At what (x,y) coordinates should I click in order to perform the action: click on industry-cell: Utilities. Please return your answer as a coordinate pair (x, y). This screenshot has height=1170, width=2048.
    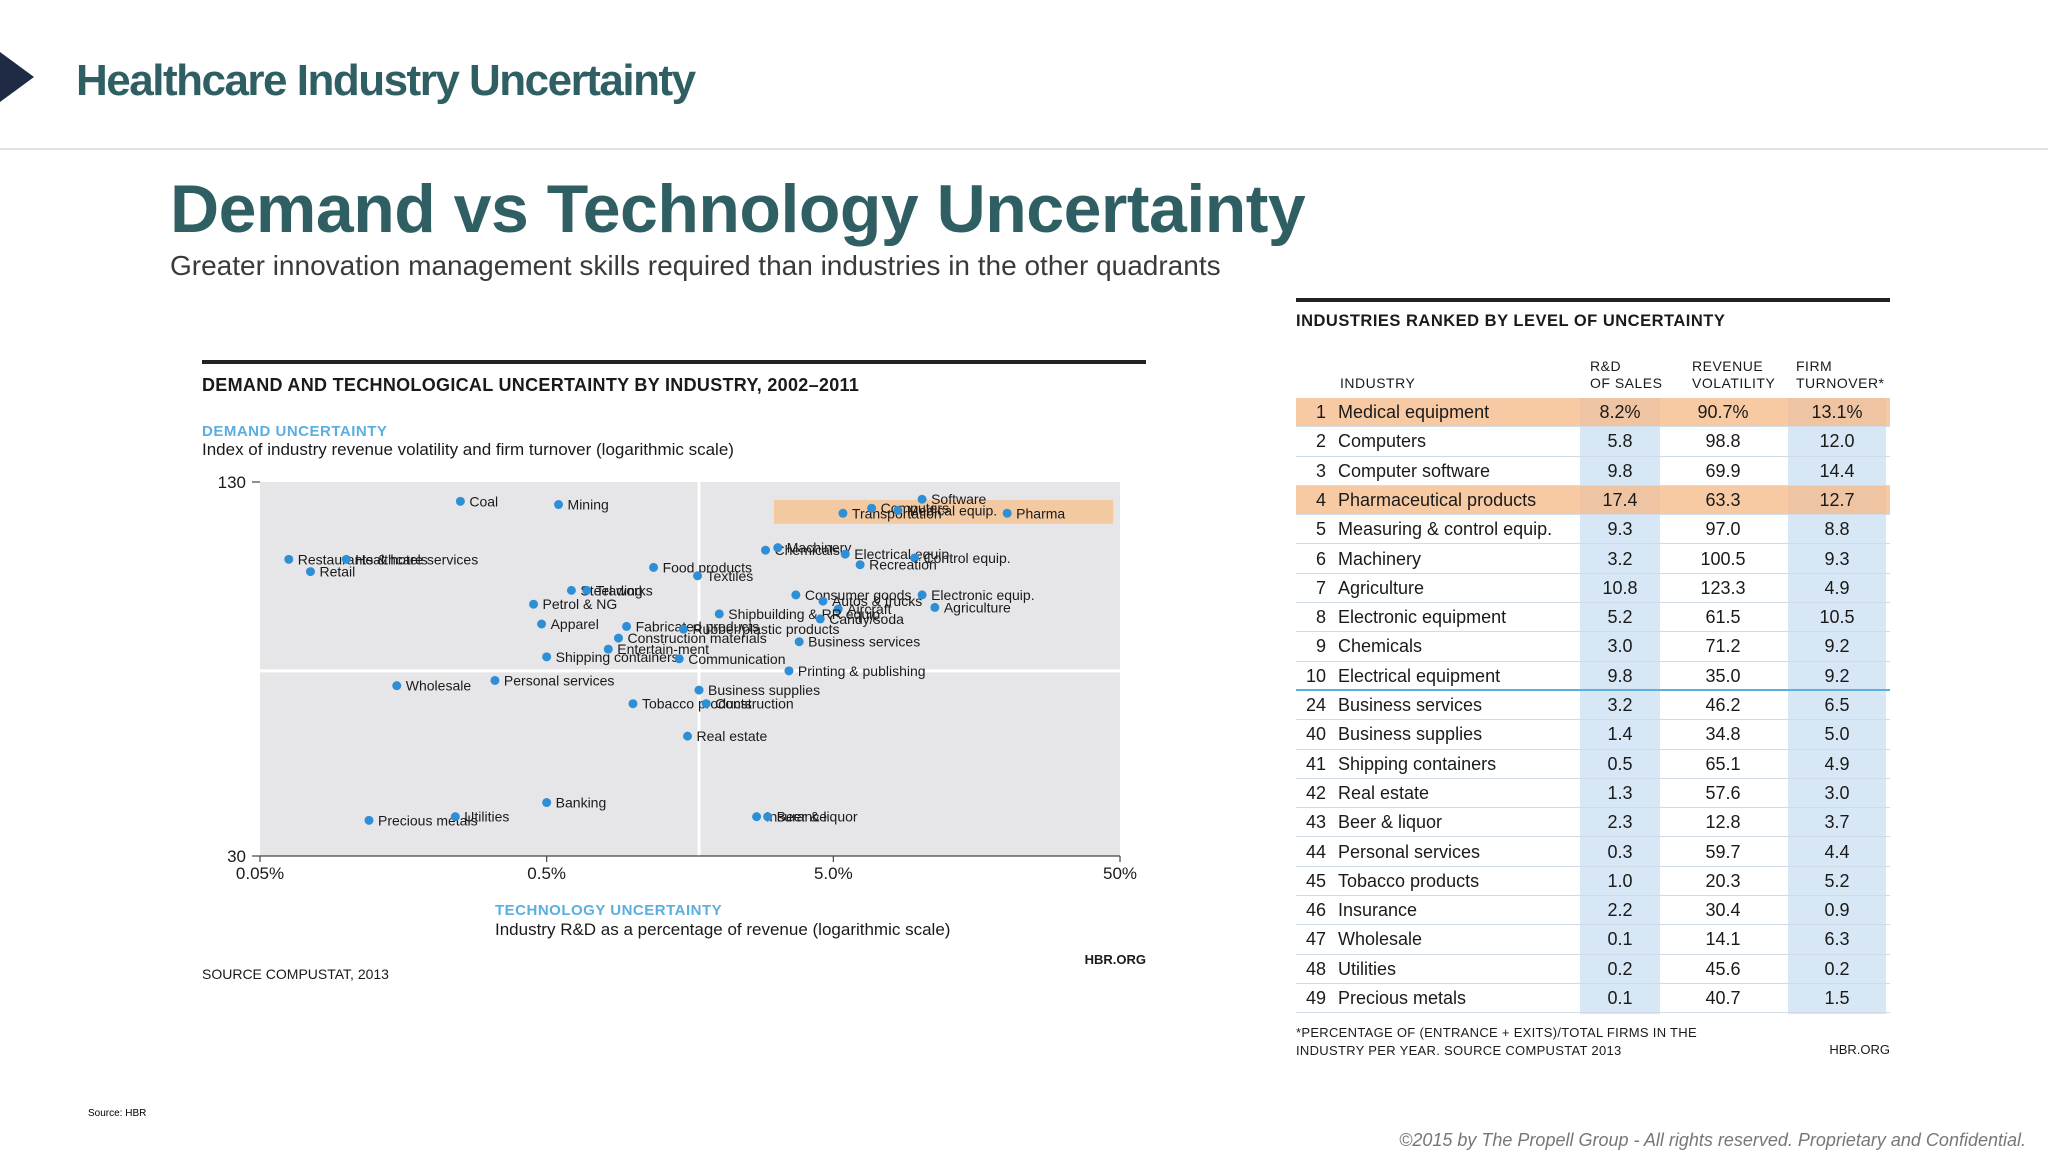
    Looking at the image, I should click on (1367, 968).